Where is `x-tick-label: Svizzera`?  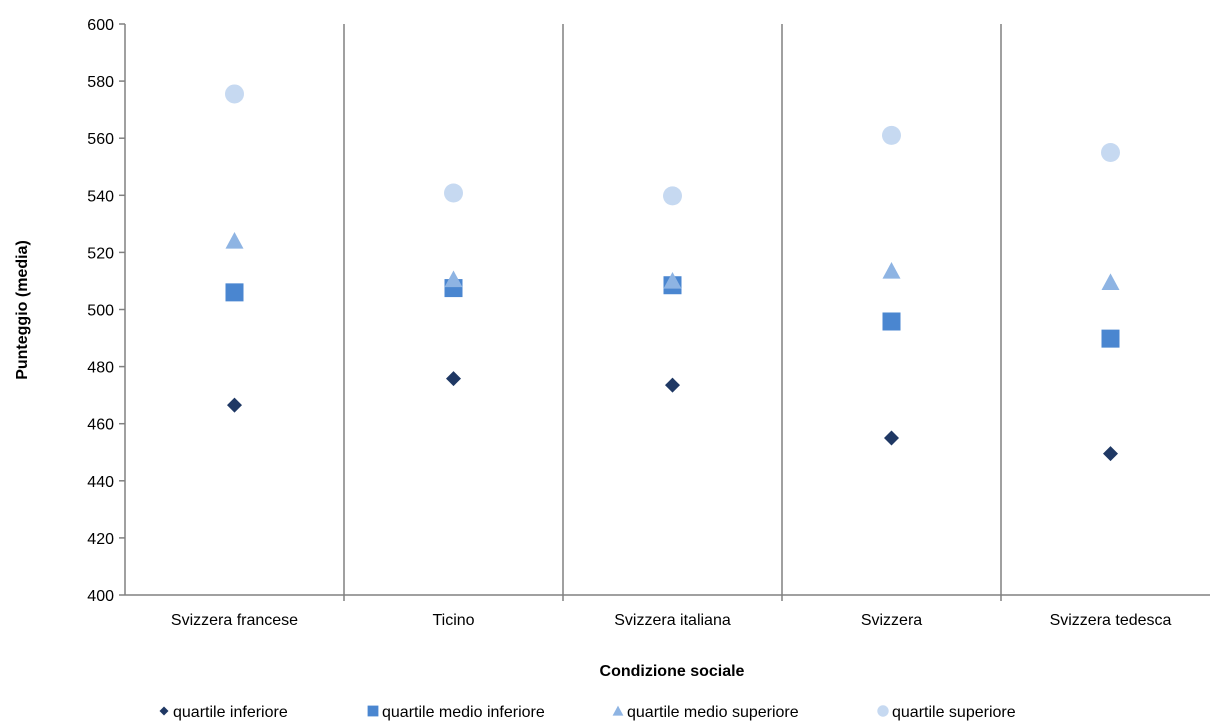
x-tick-label: Svizzera is located at coordinates (891, 620).